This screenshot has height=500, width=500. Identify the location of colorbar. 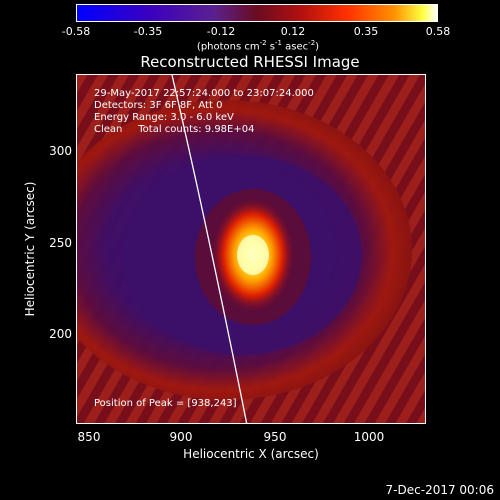
(257, 13).